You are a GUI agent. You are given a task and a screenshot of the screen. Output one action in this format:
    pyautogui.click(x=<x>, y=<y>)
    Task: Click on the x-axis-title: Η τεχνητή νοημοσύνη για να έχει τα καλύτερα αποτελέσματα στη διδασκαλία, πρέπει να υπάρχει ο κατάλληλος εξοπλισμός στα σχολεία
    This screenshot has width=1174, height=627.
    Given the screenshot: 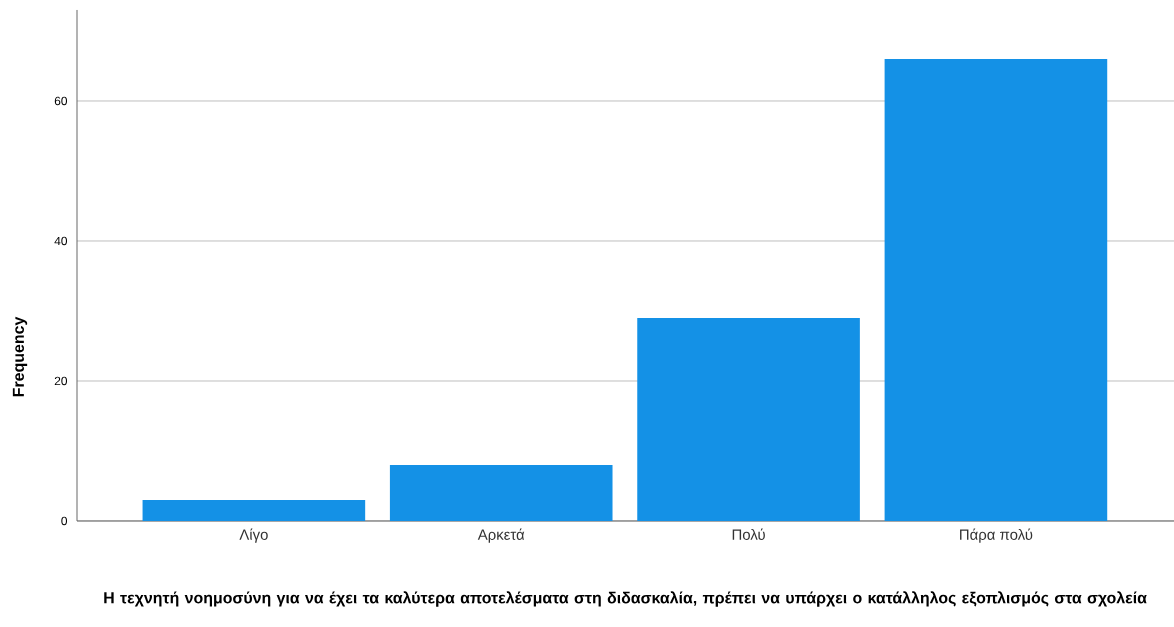 What is the action you would take?
    pyautogui.click(x=625, y=599)
    